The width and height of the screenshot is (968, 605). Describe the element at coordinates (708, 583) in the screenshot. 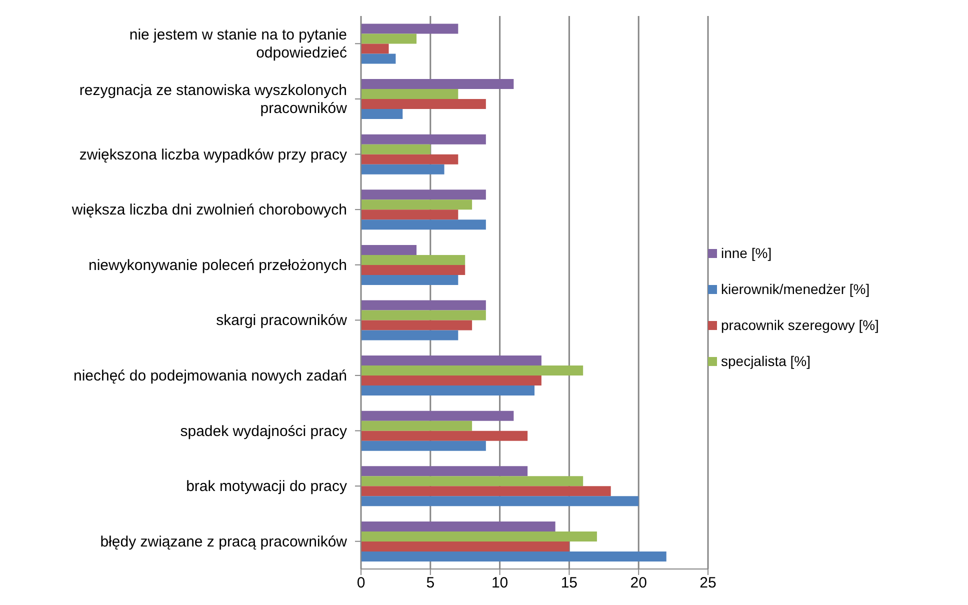

I see `x-tick-label: 25` at that location.